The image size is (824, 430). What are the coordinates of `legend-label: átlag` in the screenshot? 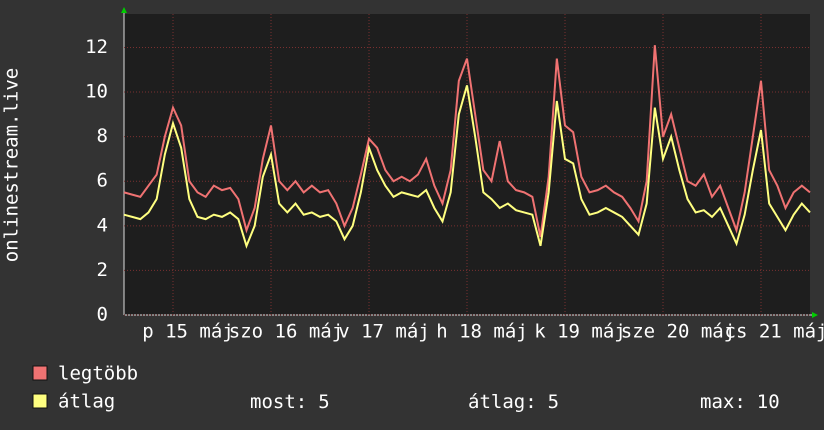 It's located at (86, 402).